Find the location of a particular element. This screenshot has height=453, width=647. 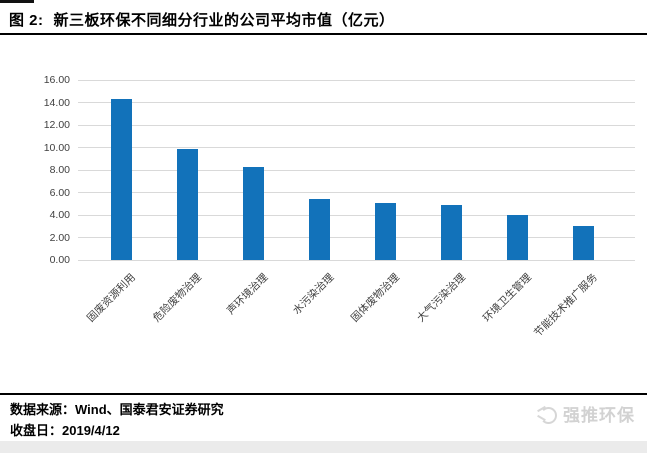

y-axis: 0.00 2.00 4.00 6.00 8.00 10.00 12.00 14.00 16.00 is located at coordinates (35, 170).